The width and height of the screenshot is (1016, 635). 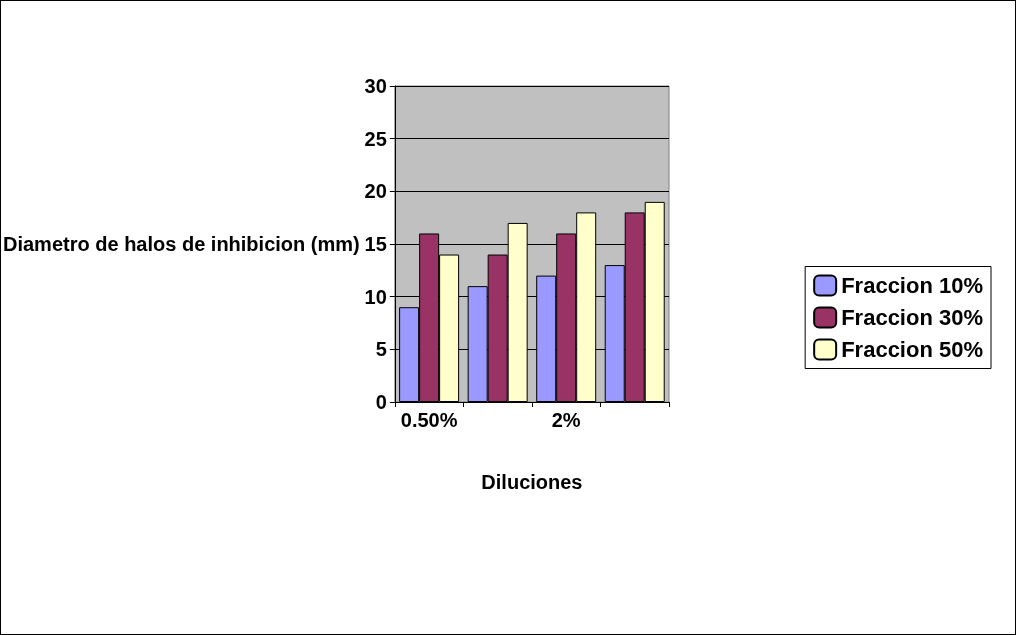 I want to click on y-tick-label: 5, so click(x=381, y=349).